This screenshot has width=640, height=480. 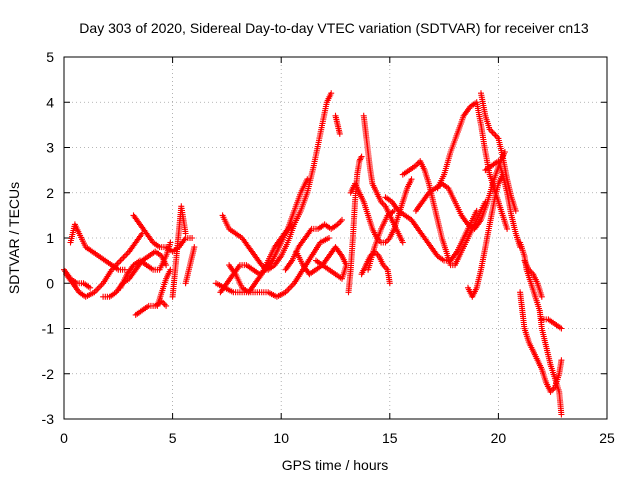 I want to click on x-tick-label: 5, so click(x=173, y=438).